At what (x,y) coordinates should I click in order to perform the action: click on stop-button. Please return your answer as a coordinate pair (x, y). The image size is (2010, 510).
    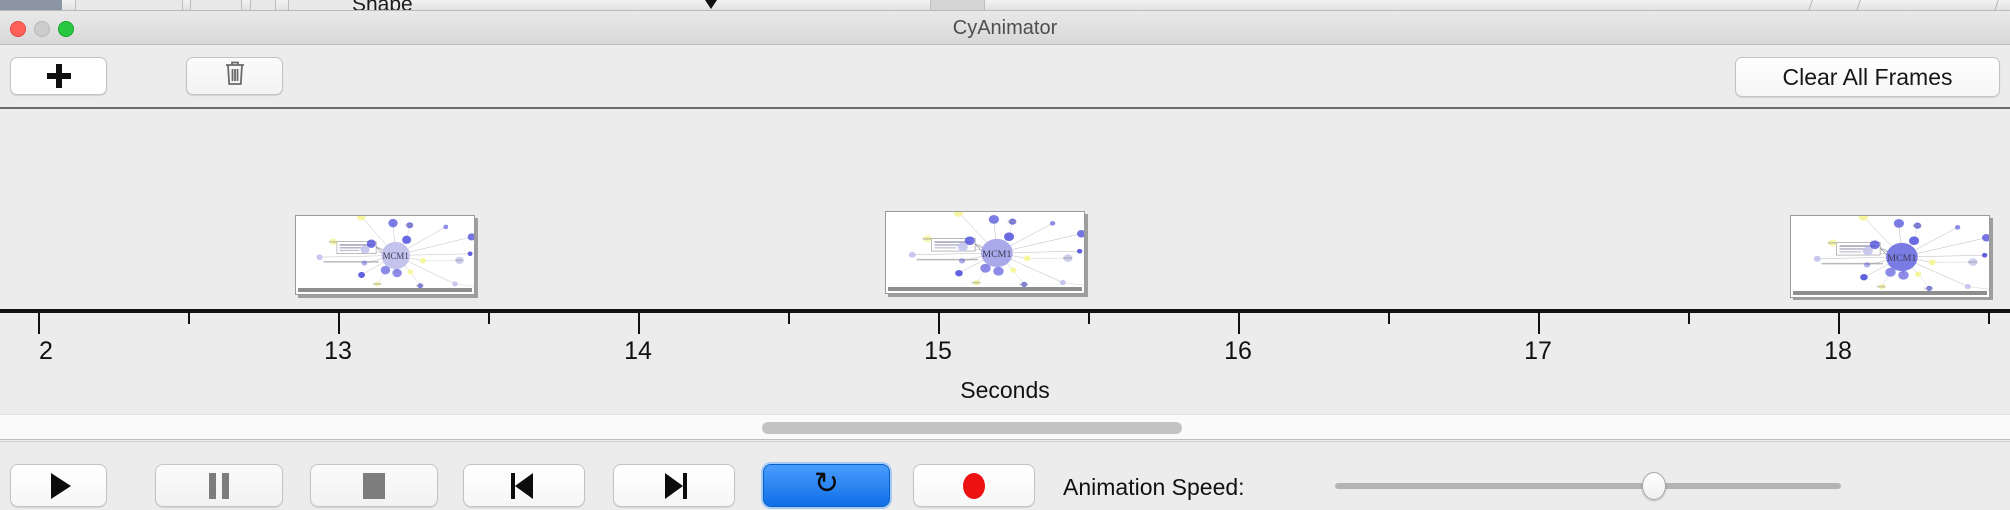
    Looking at the image, I should click on (374, 485).